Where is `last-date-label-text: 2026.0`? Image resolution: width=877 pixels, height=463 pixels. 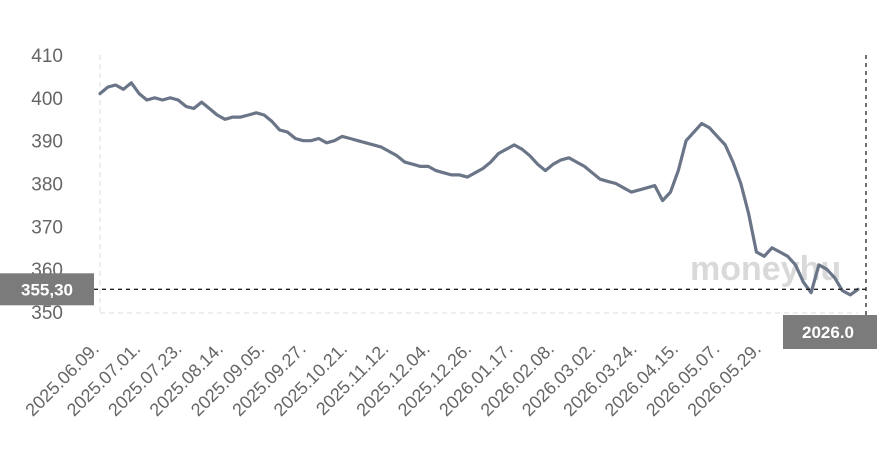 last-date-label-text: 2026.0 is located at coordinates (828, 332).